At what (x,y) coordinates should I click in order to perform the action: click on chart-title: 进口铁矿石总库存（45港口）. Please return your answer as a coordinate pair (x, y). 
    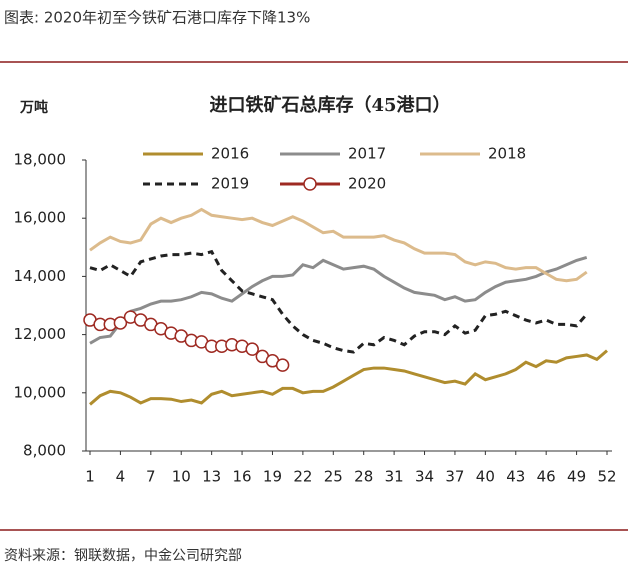
    Looking at the image, I should click on (329, 105).